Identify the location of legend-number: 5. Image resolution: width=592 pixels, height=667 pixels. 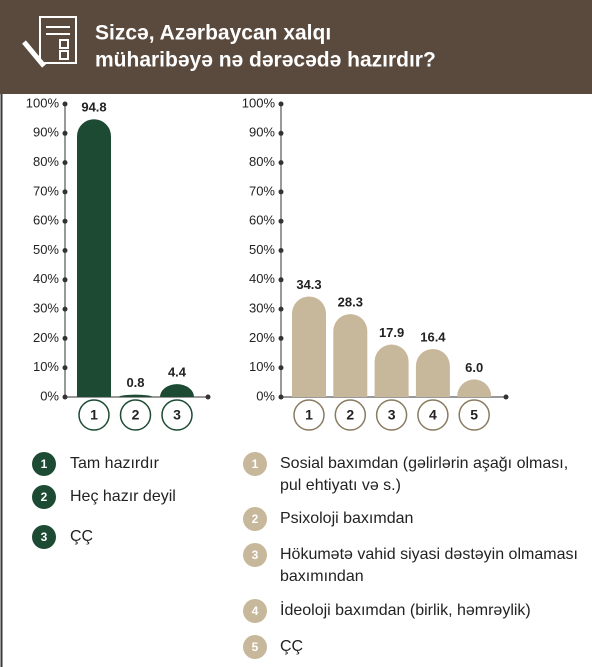
(255, 647).